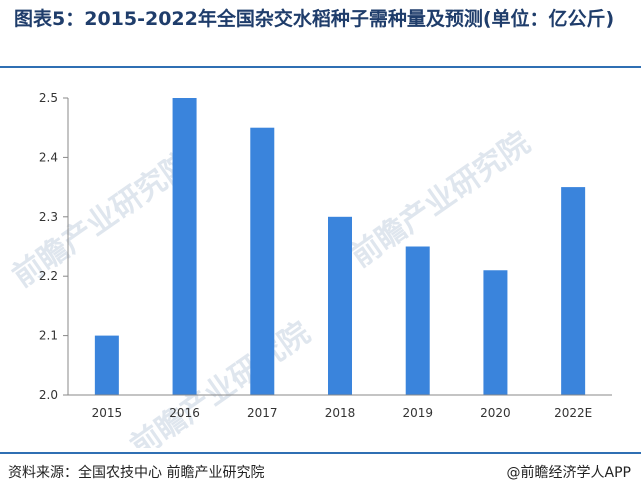 The height and width of the screenshot is (501, 641). What do you see at coordinates (340, 305) in the screenshot?
I see `bar-2018` at bounding box center [340, 305].